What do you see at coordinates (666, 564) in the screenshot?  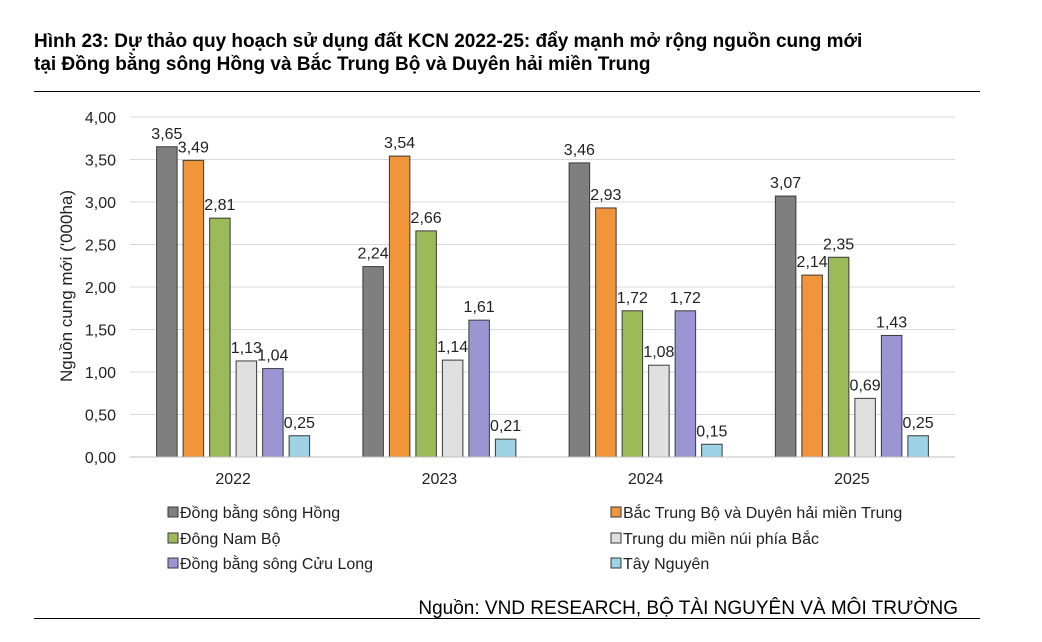 I see `legend-label: Tây Nguyên` at bounding box center [666, 564].